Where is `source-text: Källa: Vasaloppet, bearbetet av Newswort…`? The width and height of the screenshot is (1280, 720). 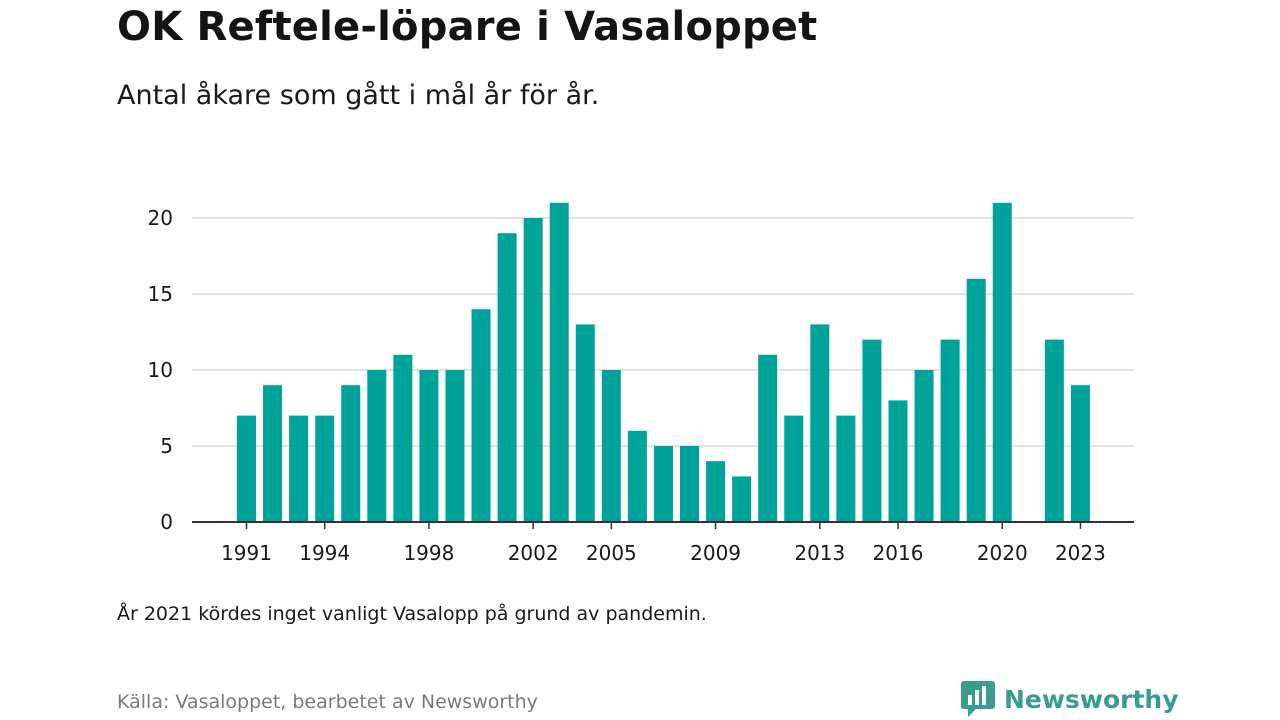
source-text: Källa: Vasaloppet, bearbetet av Newswort… is located at coordinates (327, 702).